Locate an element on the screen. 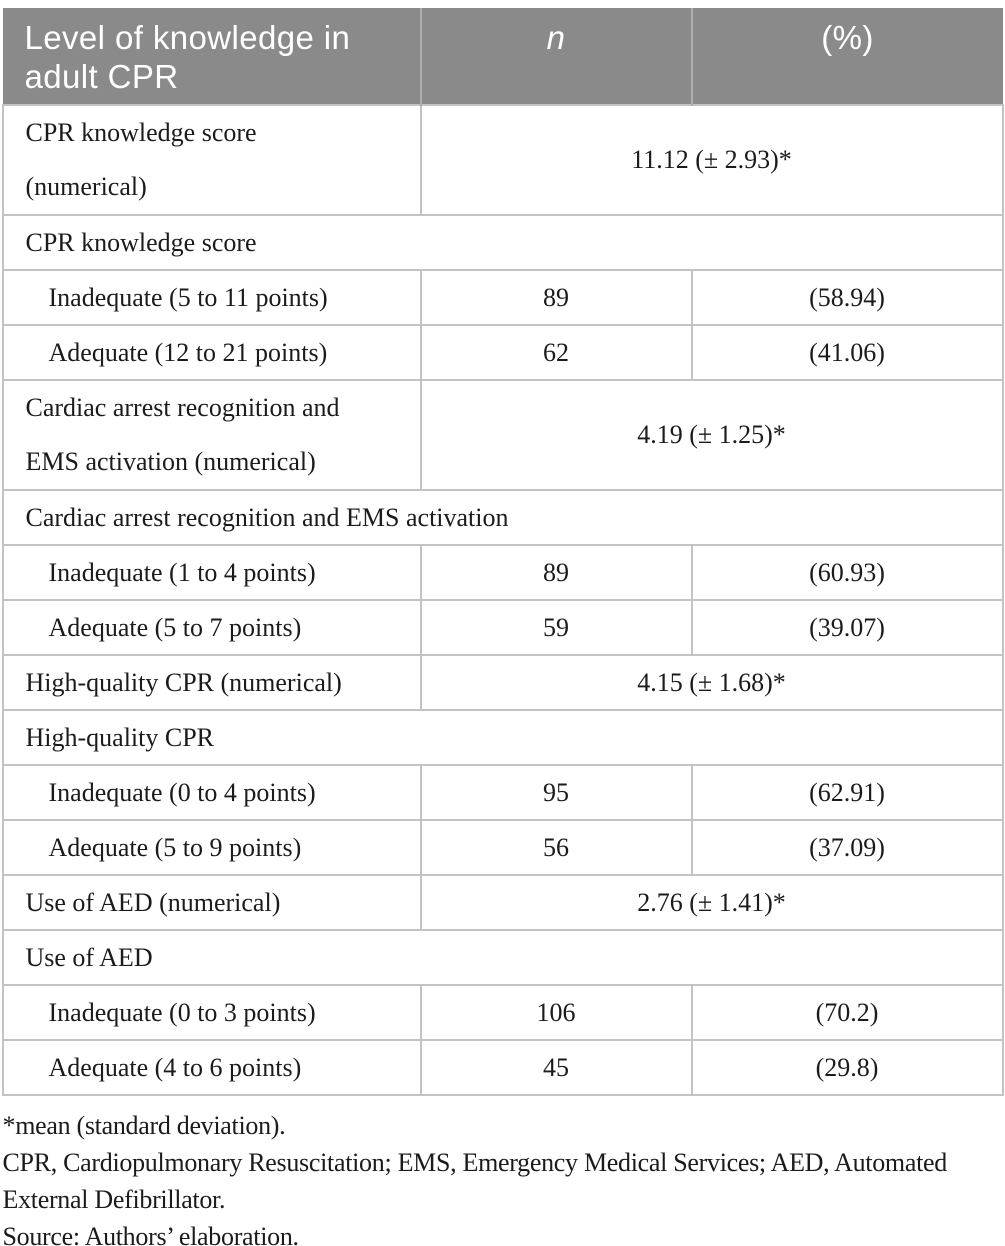  row-label-cell: CPR knowledge score (numerical) is located at coordinates (211, 160).